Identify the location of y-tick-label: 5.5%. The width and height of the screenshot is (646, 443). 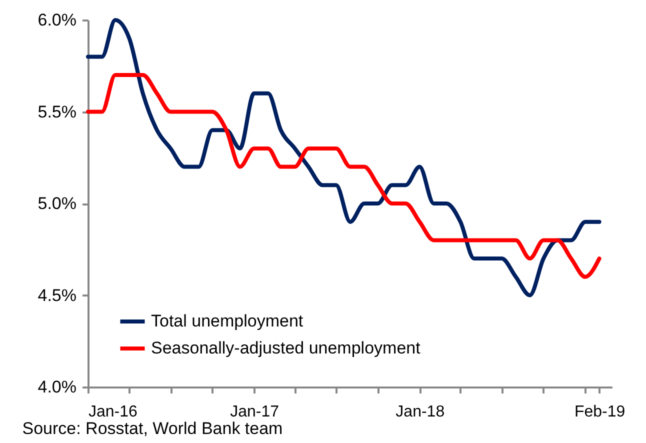
(57, 112).